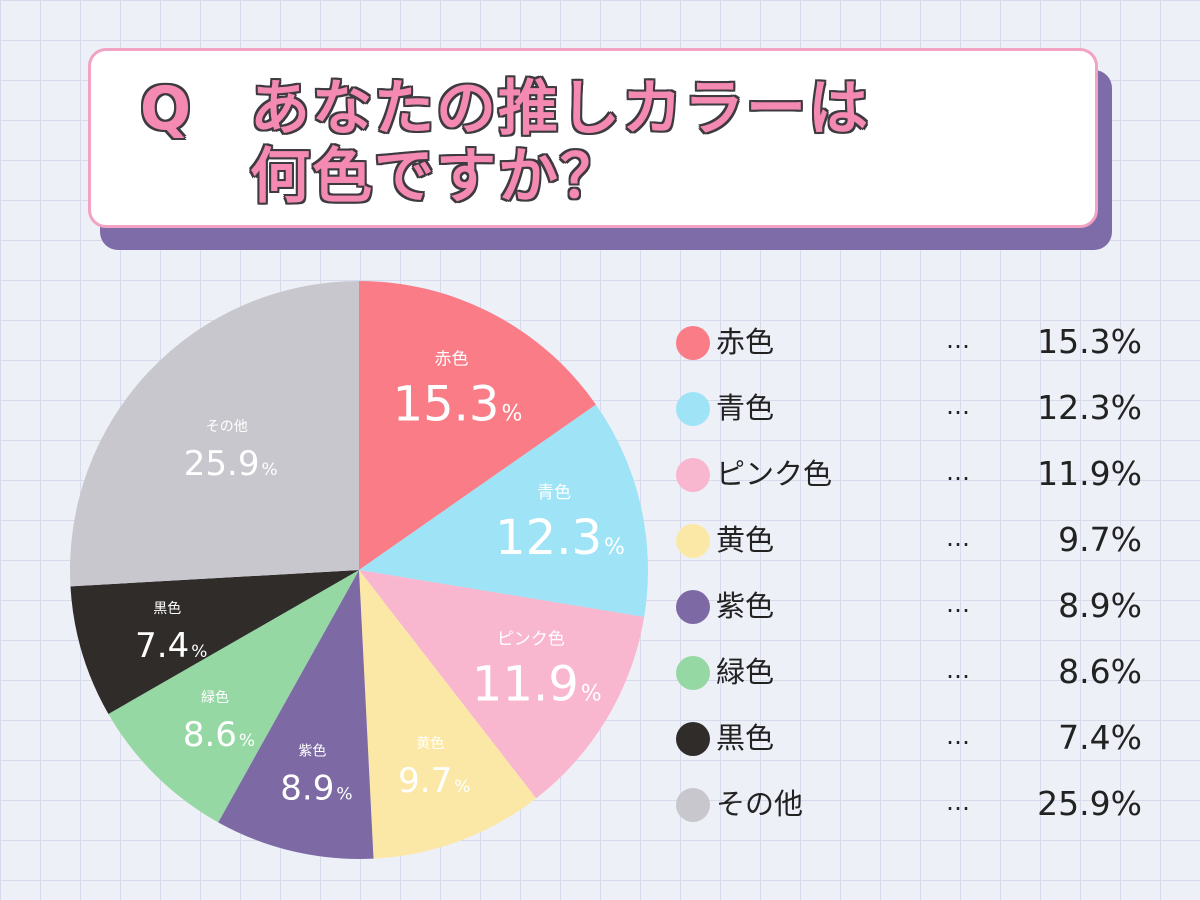  I want to click on legend-value-number: 25.9, so click(1074, 803).